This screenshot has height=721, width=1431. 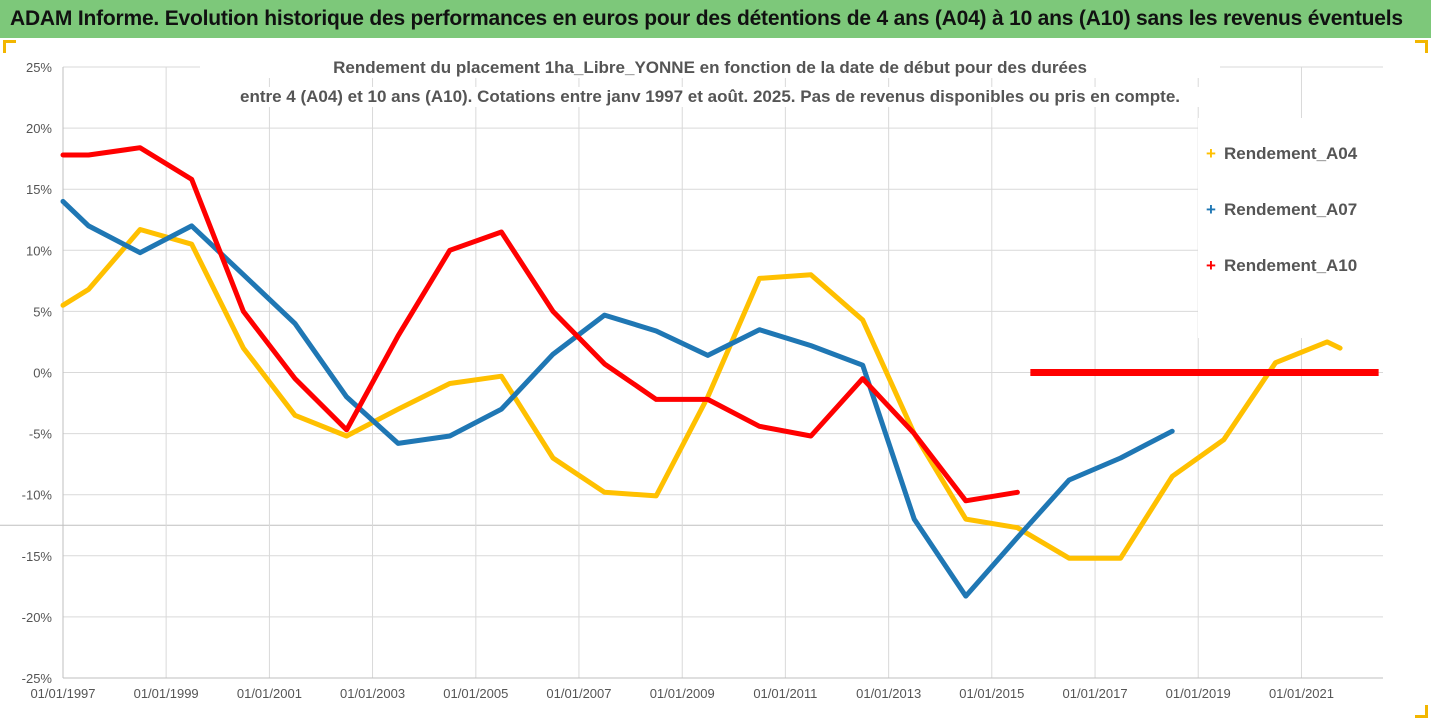 What do you see at coordinates (1211, 209) in the screenshot?
I see `legend-marker-a07: +` at bounding box center [1211, 209].